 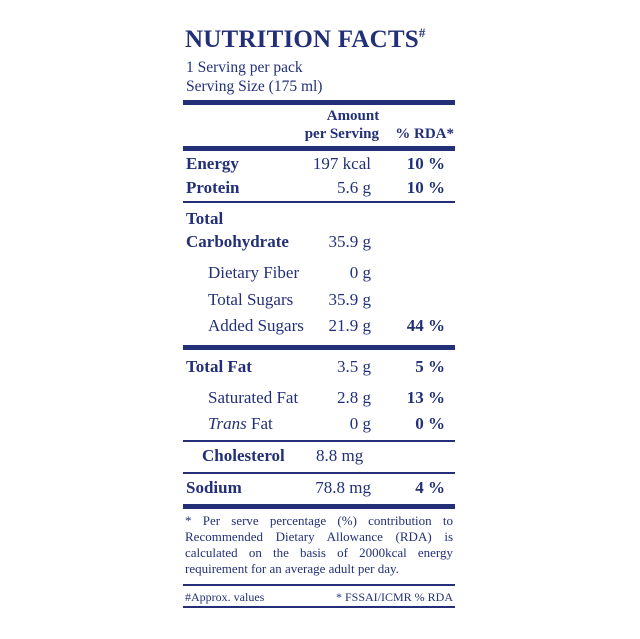 I want to click on nutrient-label: Total, so click(x=205, y=218).